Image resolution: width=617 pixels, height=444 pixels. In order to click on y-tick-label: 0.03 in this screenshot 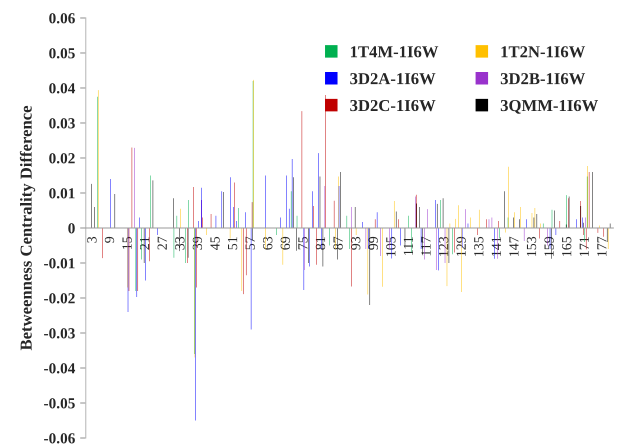, I will do `click(62, 123)`.